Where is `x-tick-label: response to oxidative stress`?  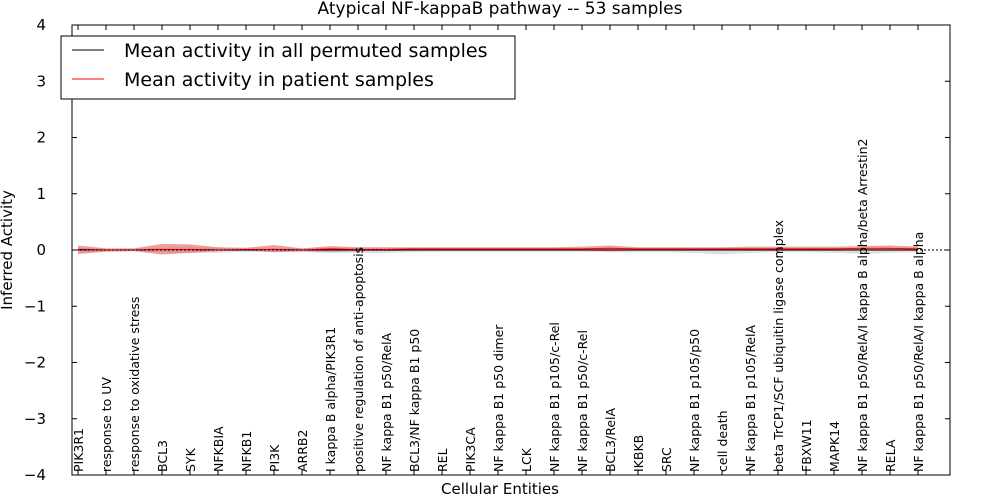
x-tick-label: response to oxidative stress is located at coordinates (134, 384).